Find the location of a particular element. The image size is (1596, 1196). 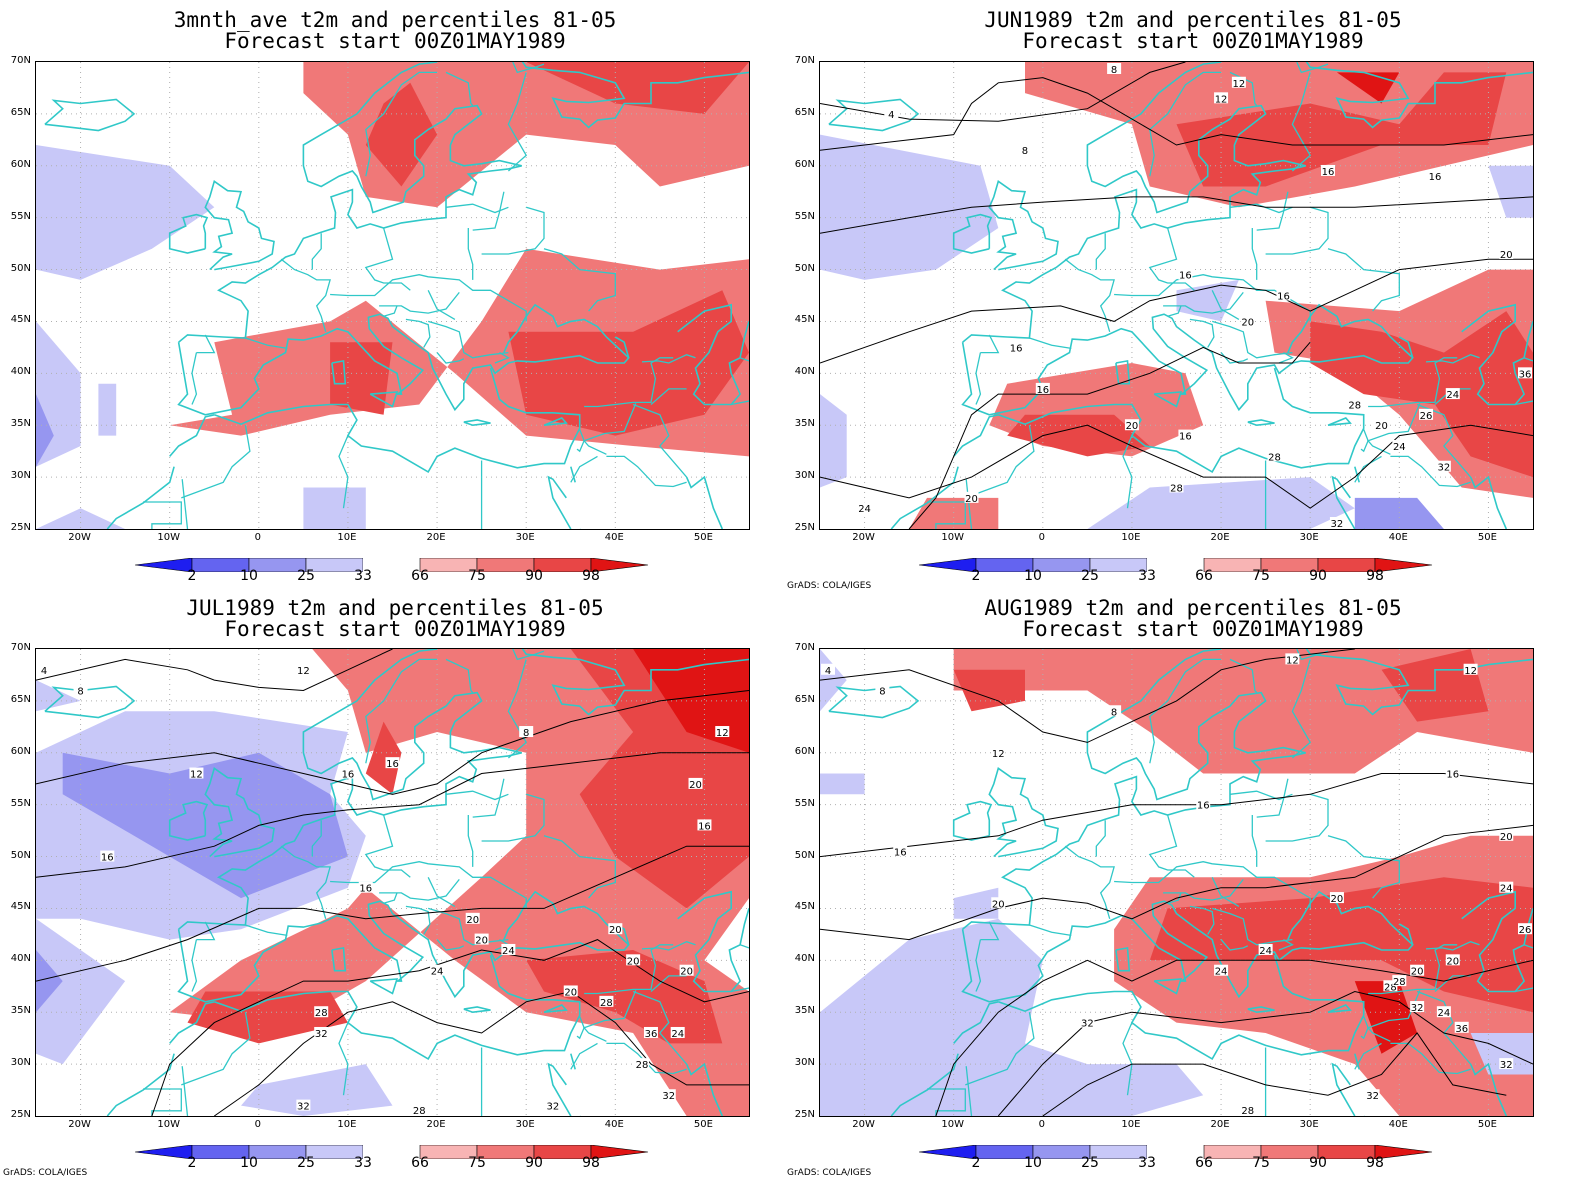

latitude-label: 45N is located at coordinates (20, 907).